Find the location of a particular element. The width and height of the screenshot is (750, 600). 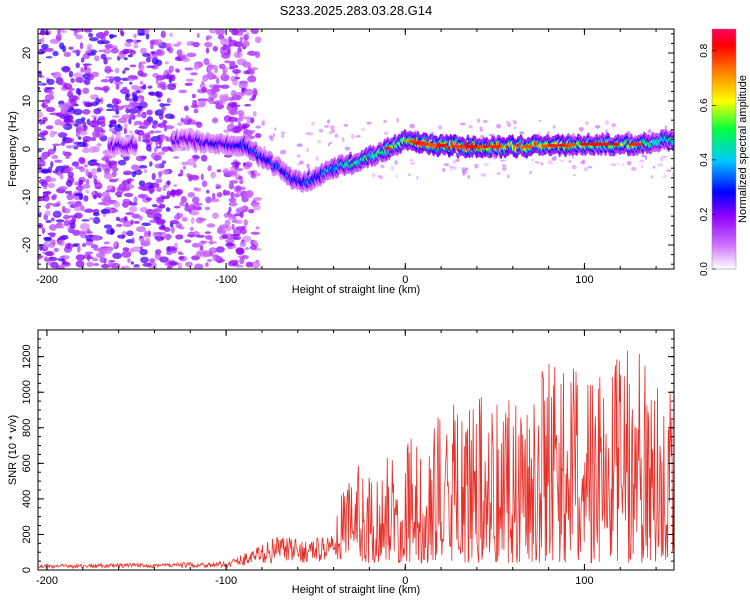

x-tick-label: 0 is located at coordinates (405, 280).